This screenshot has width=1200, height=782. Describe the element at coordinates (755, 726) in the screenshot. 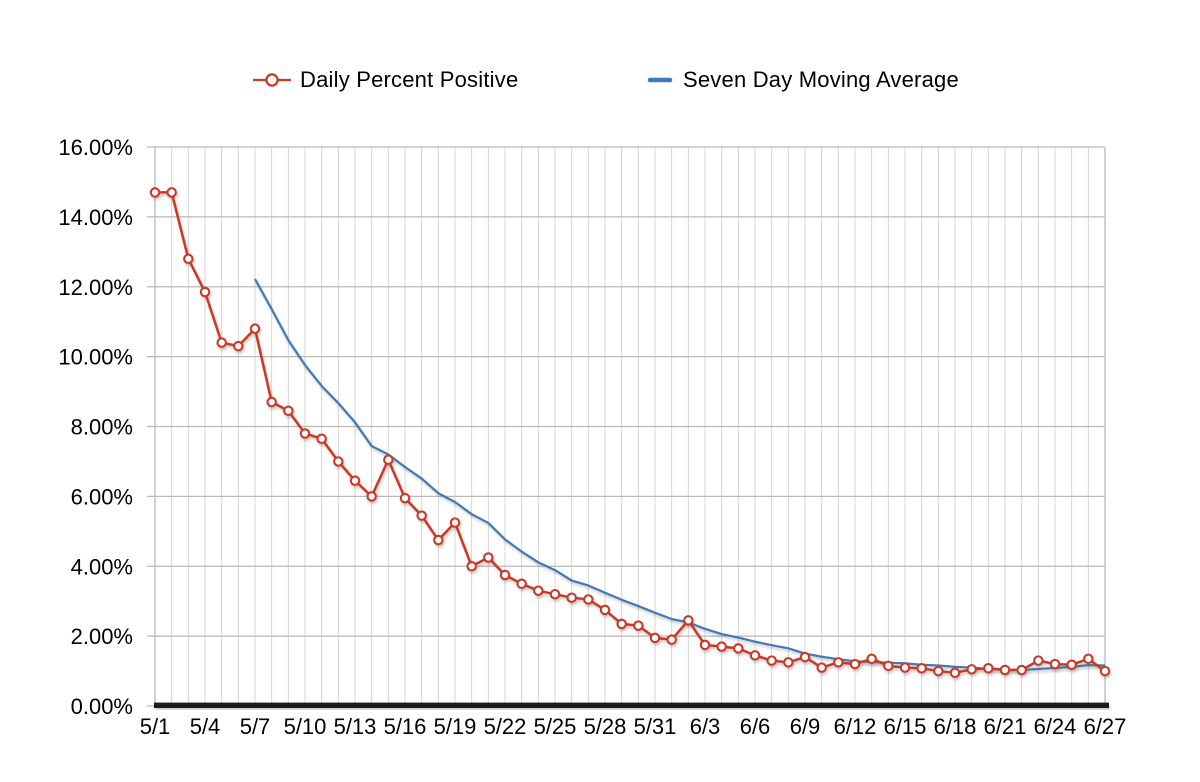

I see `x-axis-tick-label: 6/6` at that location.